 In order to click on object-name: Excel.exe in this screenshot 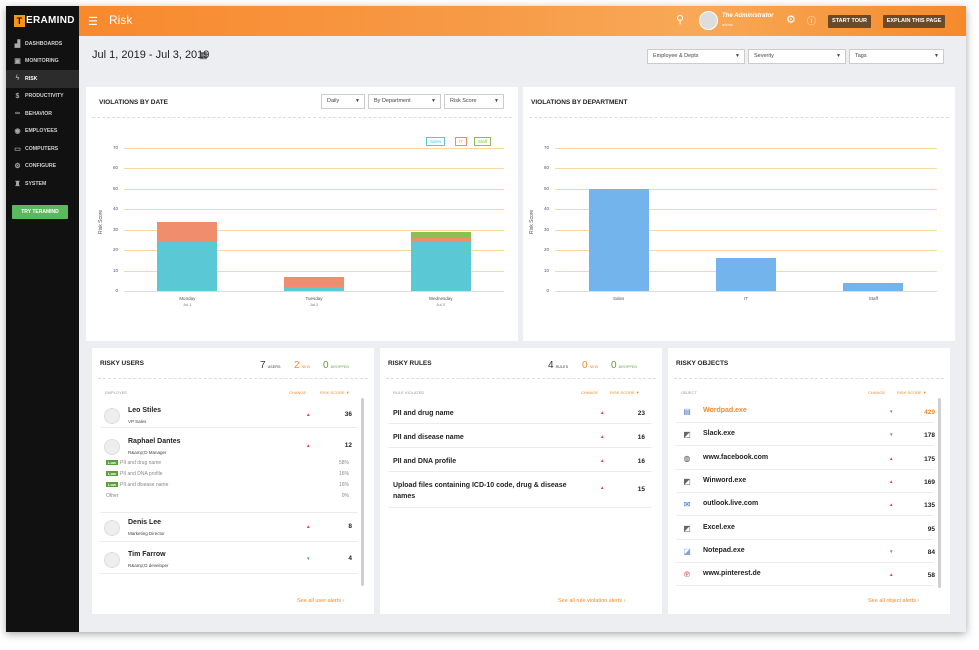, I will do `click(719, 527)`.